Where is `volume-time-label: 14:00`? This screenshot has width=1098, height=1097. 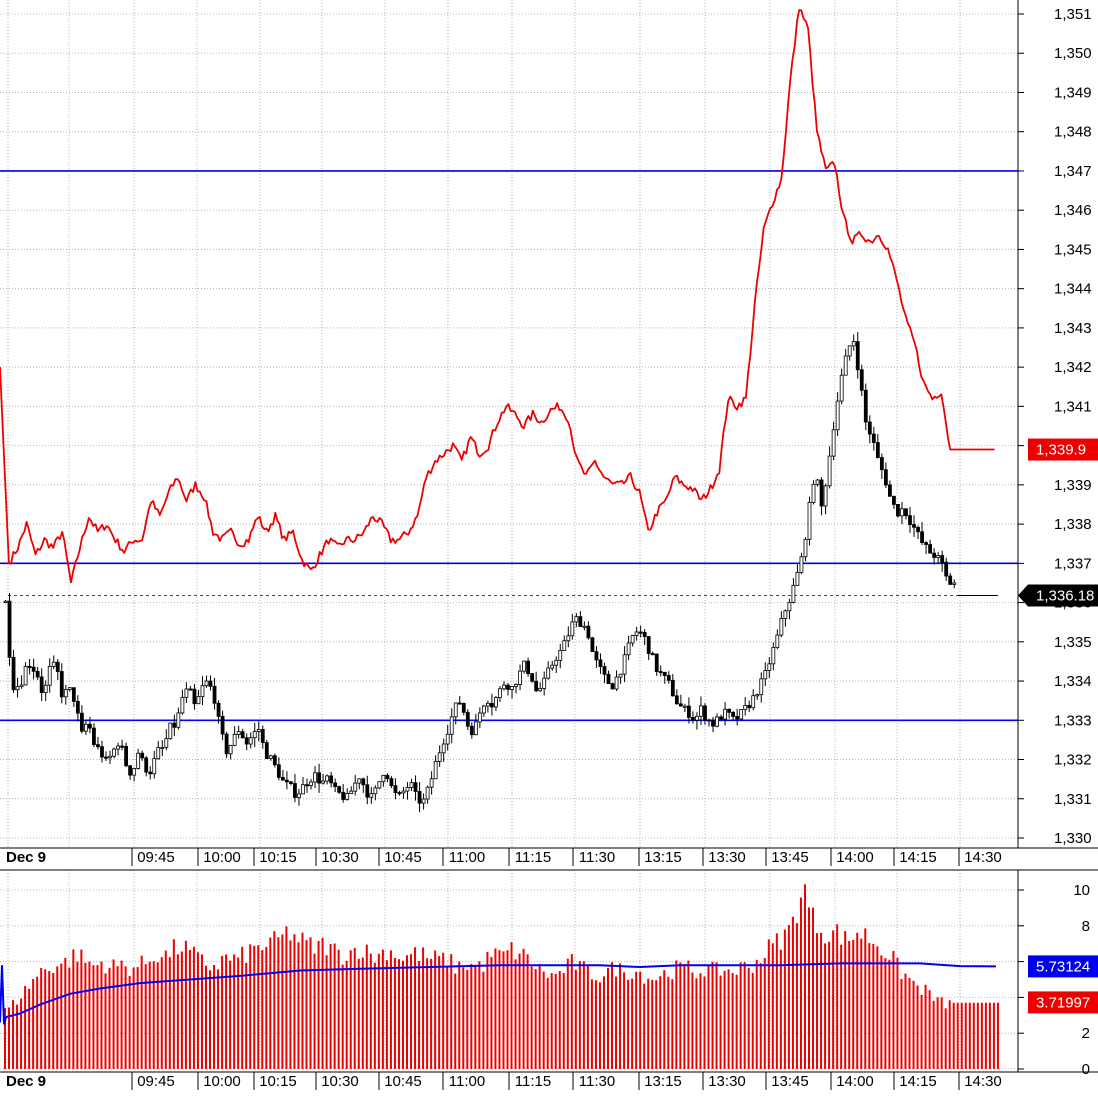 volume-time-label: 14:00 is located at coordinates (855, 1081).